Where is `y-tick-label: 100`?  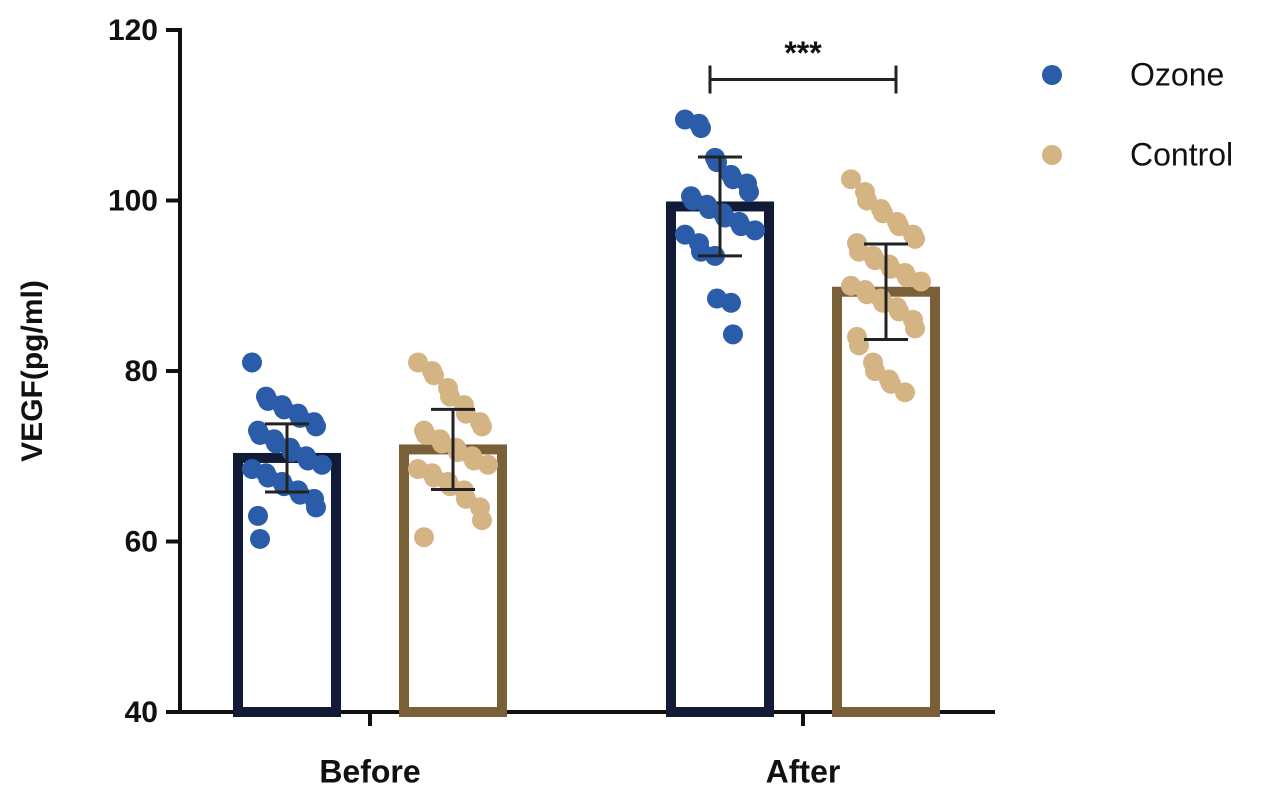 y-tick-label: 100 is located at coordinates (133, 200).